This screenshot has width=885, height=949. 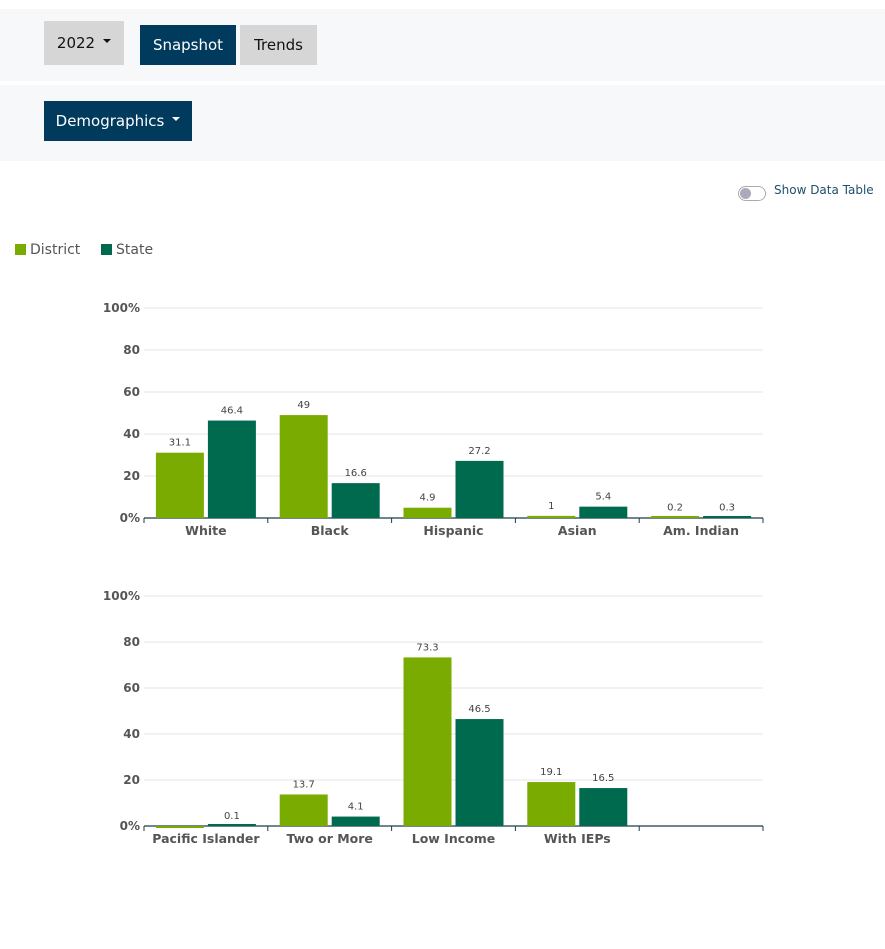 What do you see at coordinates (577, 838) in the screenshot?
I see `x-tick-label: With IEPs` at bounding box center [577, 838].